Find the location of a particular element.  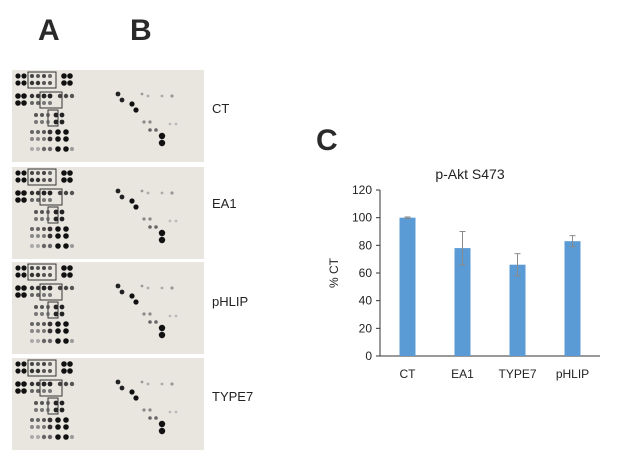

x-tick-label: CT is located at coordinates (408, 374).